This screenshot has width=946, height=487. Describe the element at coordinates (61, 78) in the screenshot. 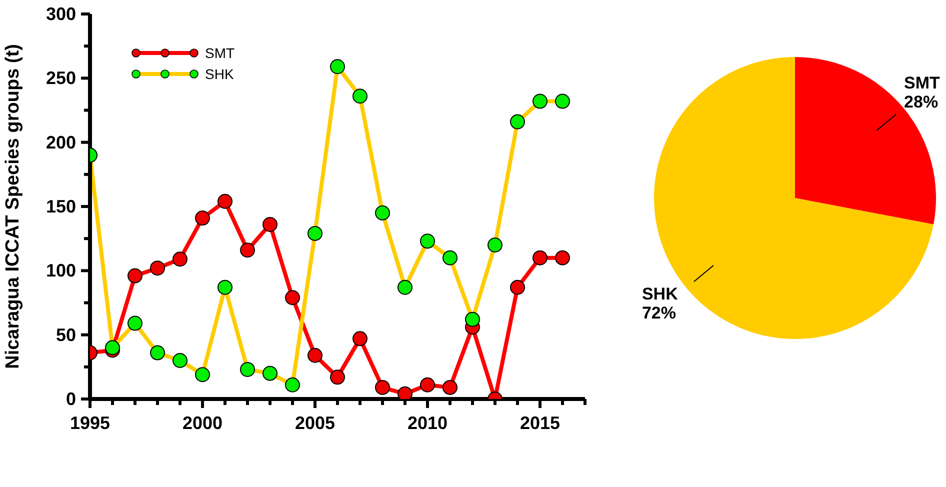

I see `y-tick-label: 250` at that location.